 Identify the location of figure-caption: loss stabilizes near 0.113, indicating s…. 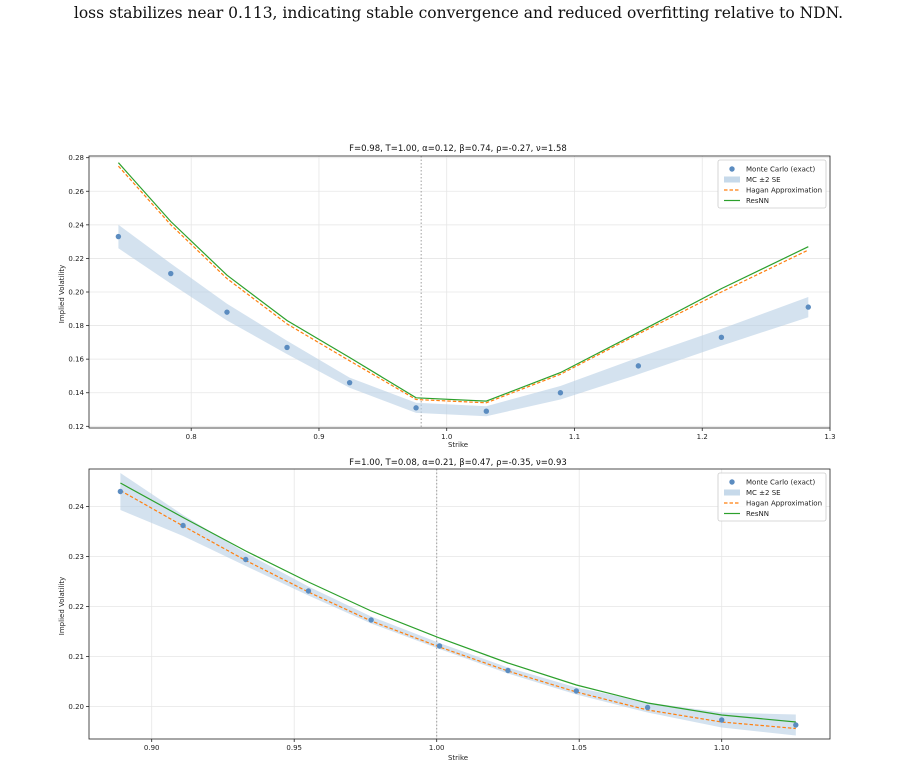
(458, 13).